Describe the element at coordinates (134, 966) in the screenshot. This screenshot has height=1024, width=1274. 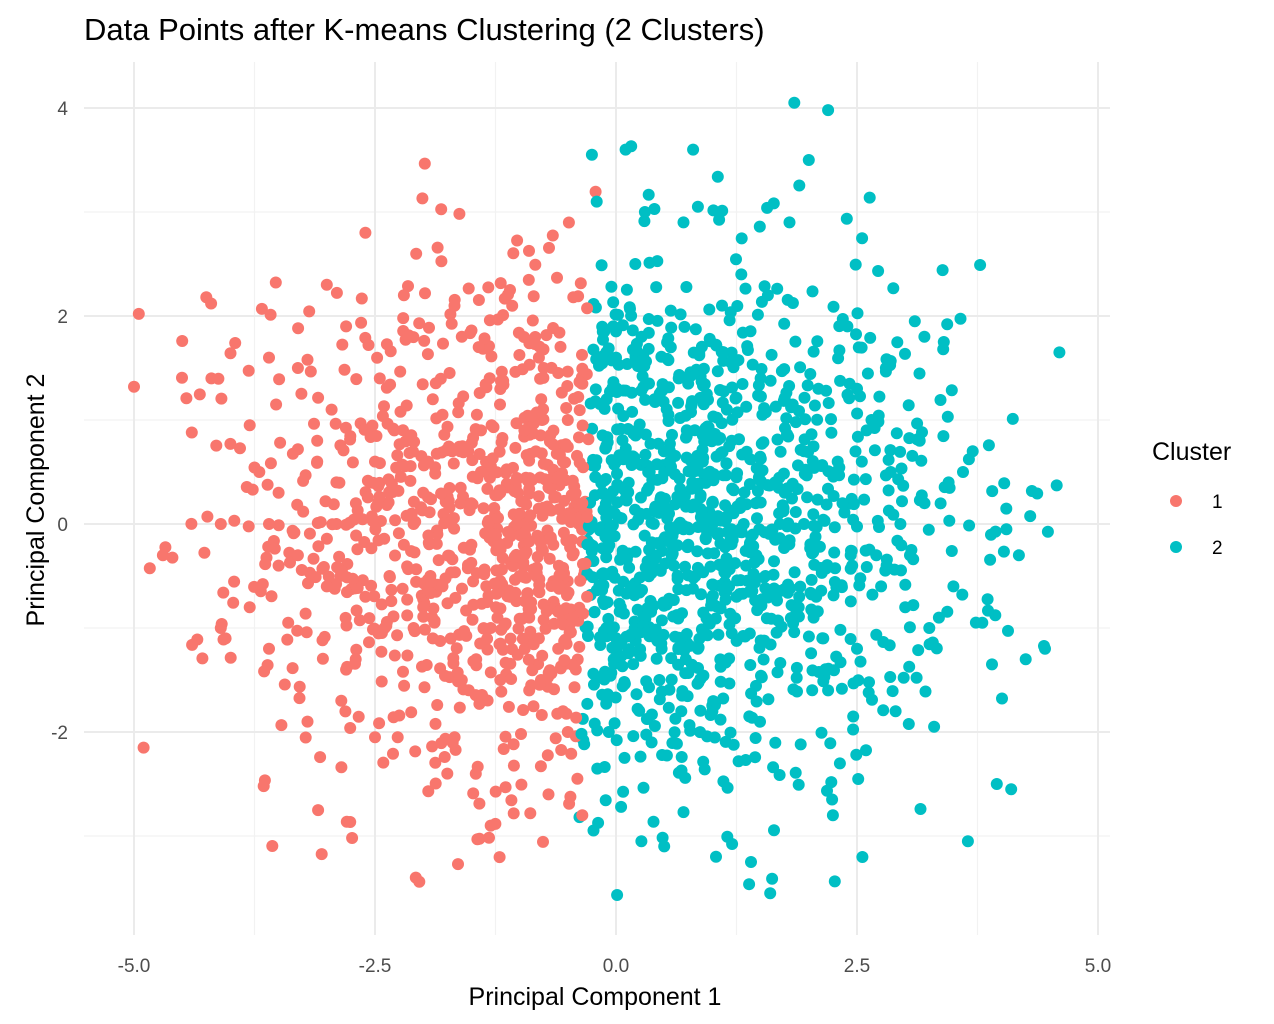
I see `x-tick-label: -5.0` at that location.